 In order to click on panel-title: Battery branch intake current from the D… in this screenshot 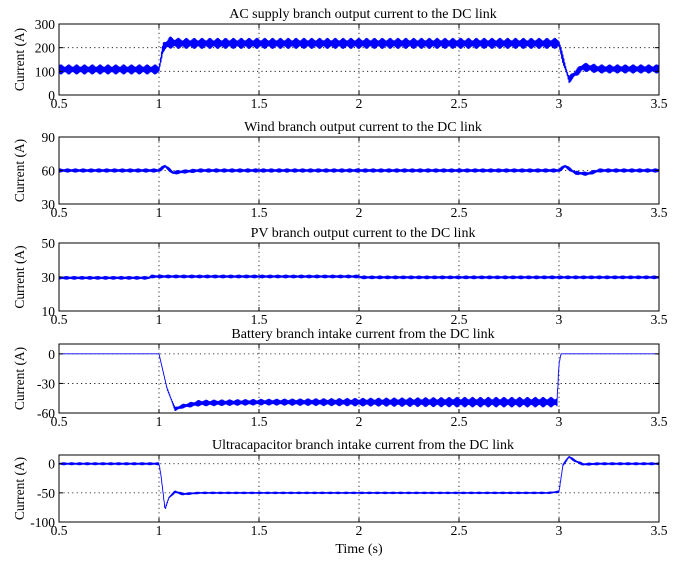, I will do `click(362, 334)`.